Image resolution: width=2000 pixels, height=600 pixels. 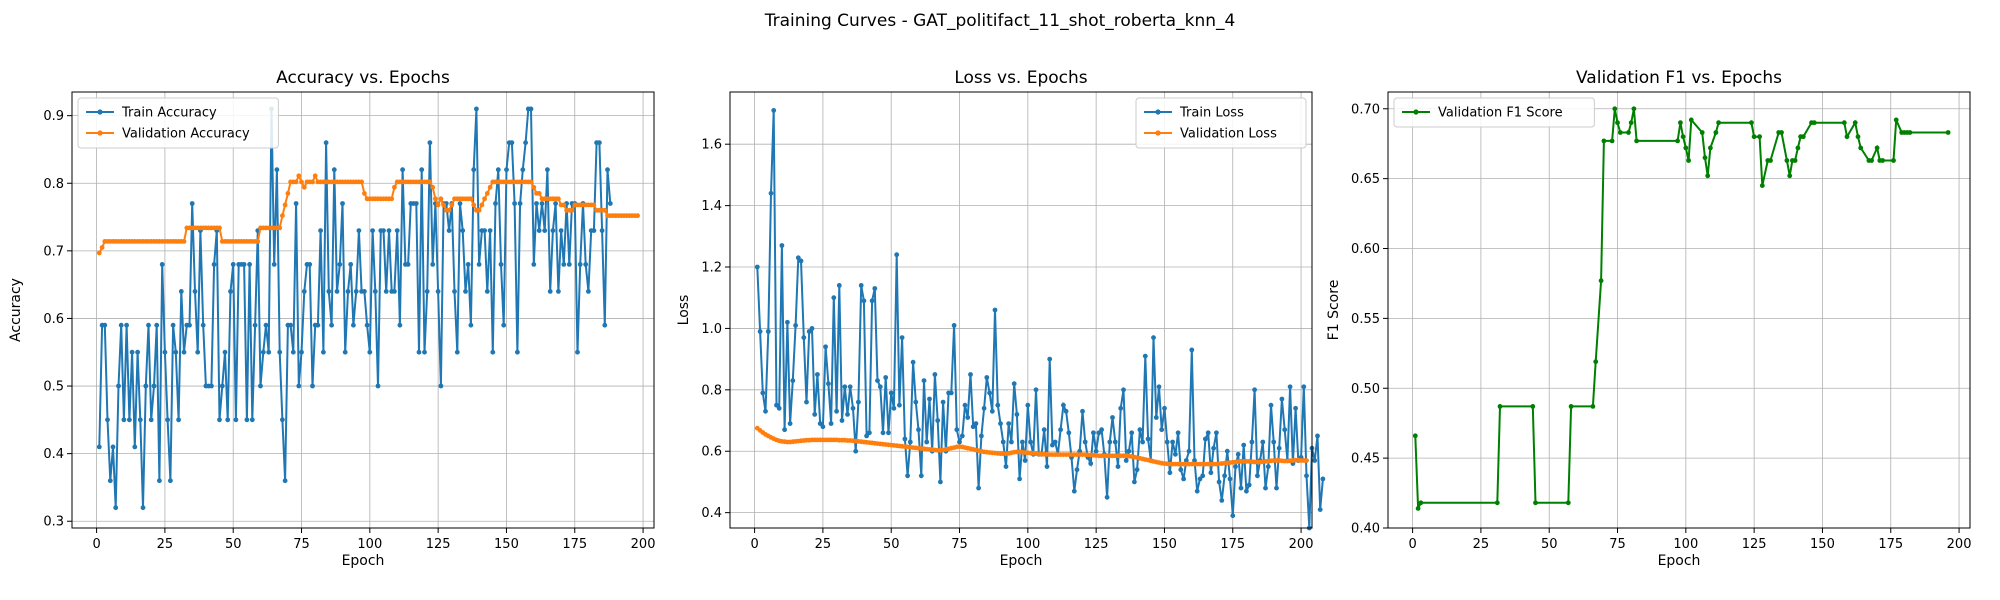 I want to click on y-tick-label: 1.2, so click(x=711, y=268).